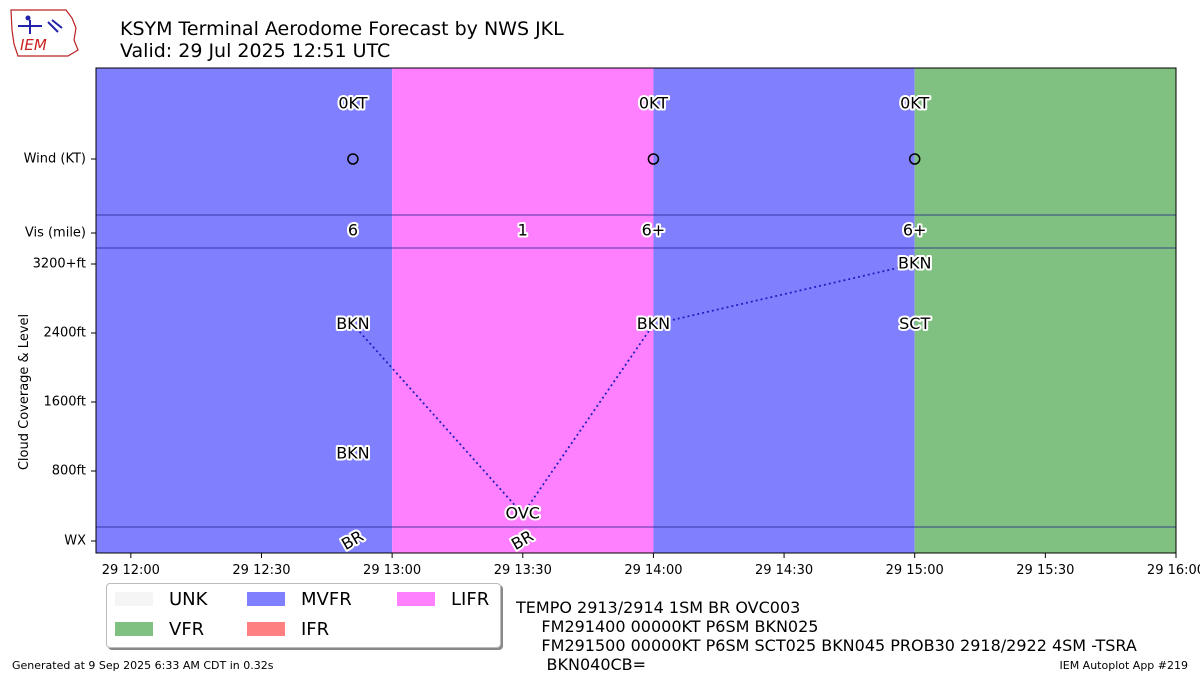  Describe the element at coordinates (24, 392) in the screenshot. I see `y-axis-label: Cloud Coverage & Level` at that location.